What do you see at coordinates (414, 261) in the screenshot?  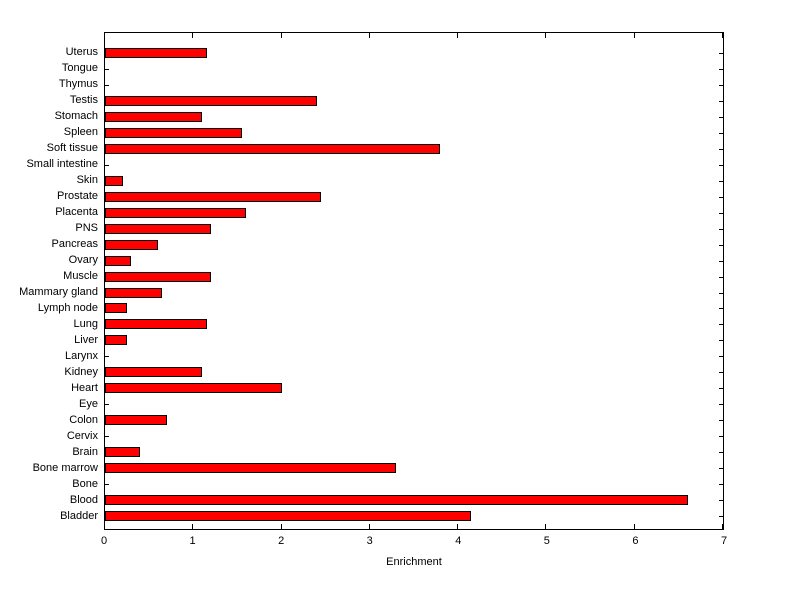 I see `bar-row-ovary` at bounding box center [414, 261].